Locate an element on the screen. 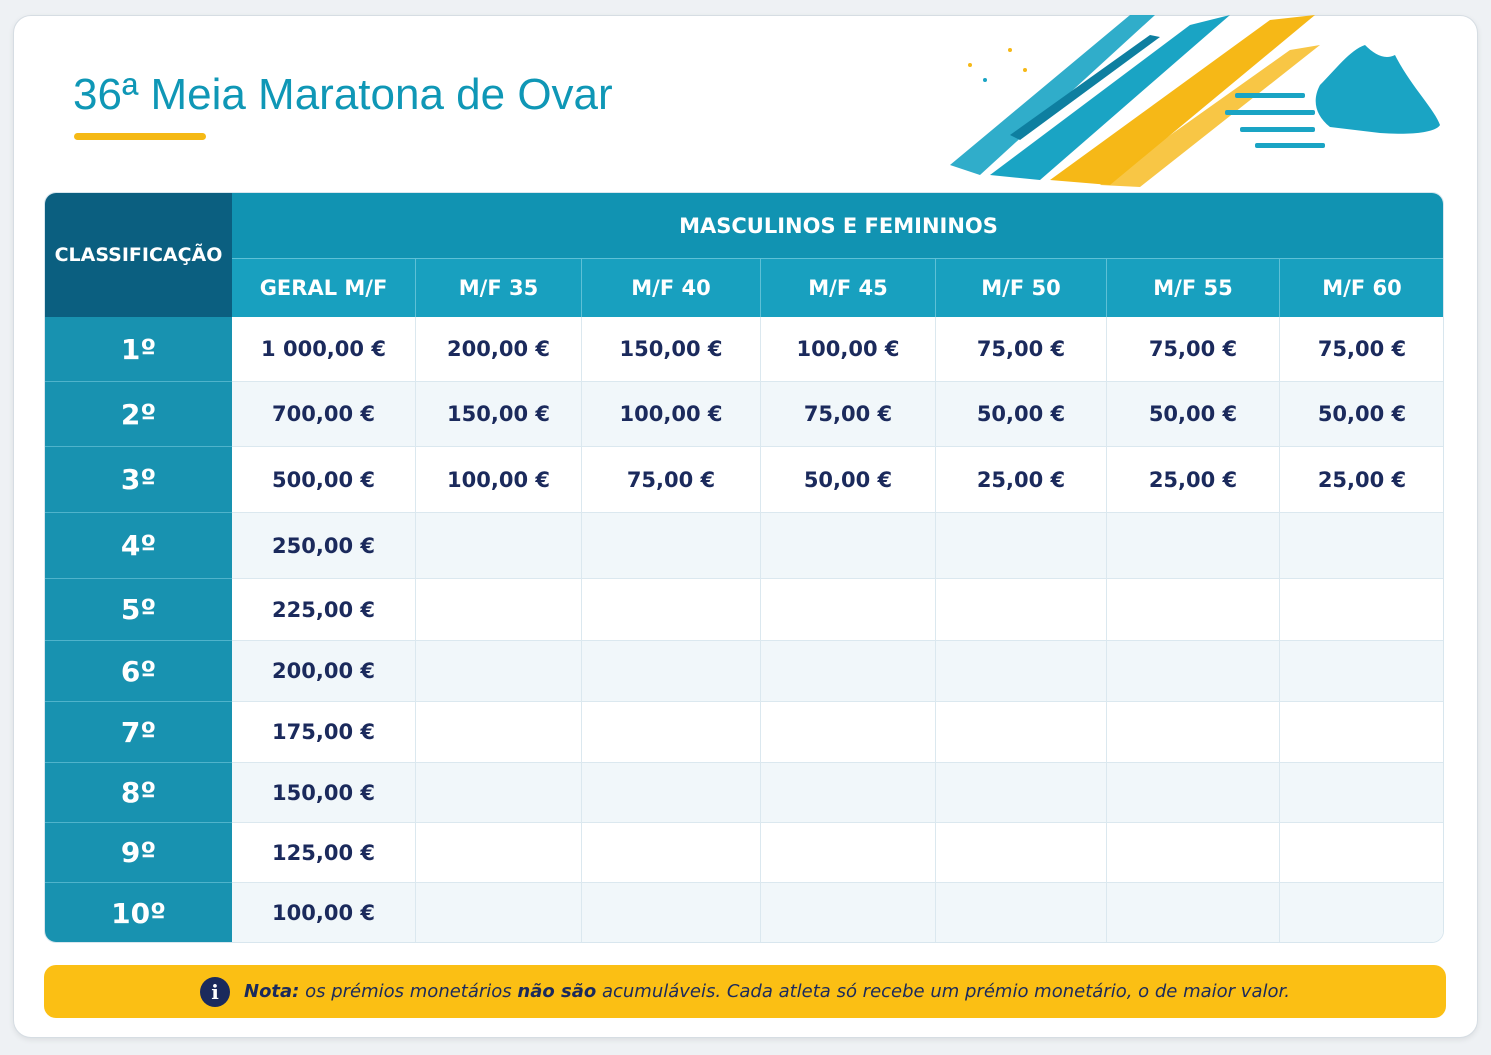 The height and width of the screenshot is (1055, 1491). column-header: M/F 50 is located at coordinates (1021, 287).